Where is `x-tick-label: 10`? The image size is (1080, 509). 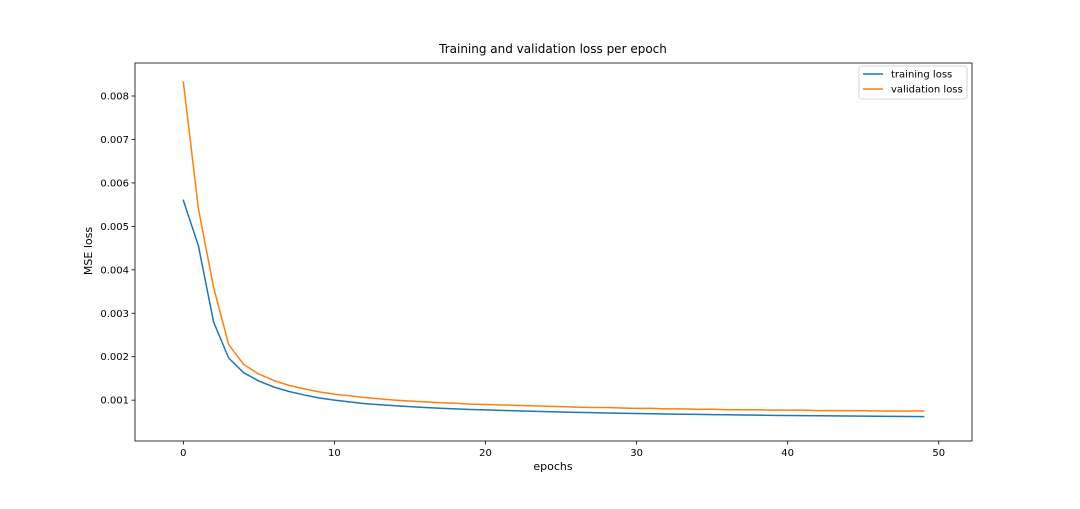
x-tick-label: 10 is located at coordinates (334, 453).